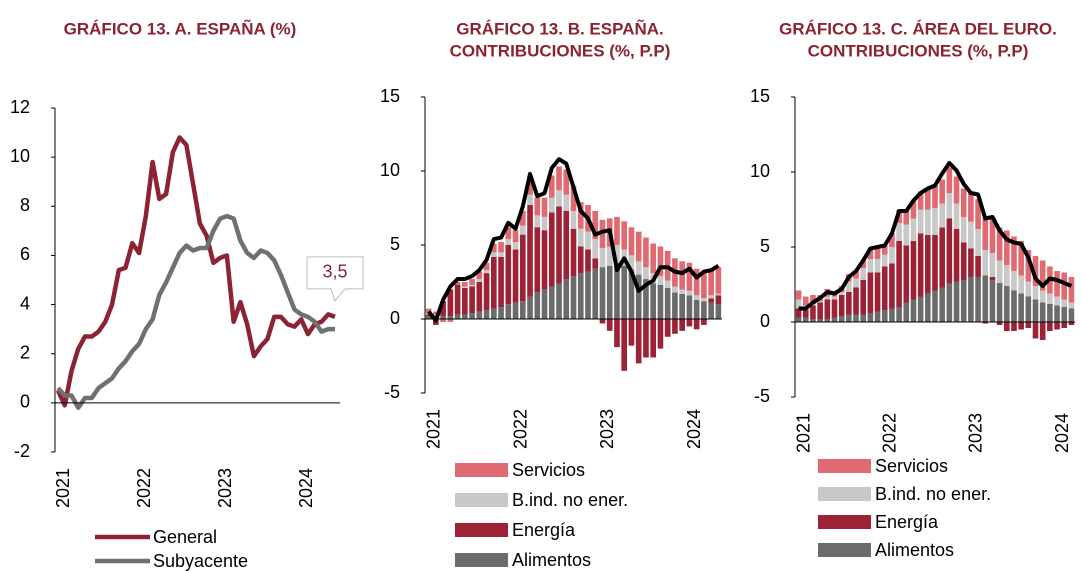 The width and height of the screenshot is (1083, 571). What do you see at coordinates (803, 433) in the screenshot?
I see `x-tick-label: 2021` at bounding box center [803, 433].